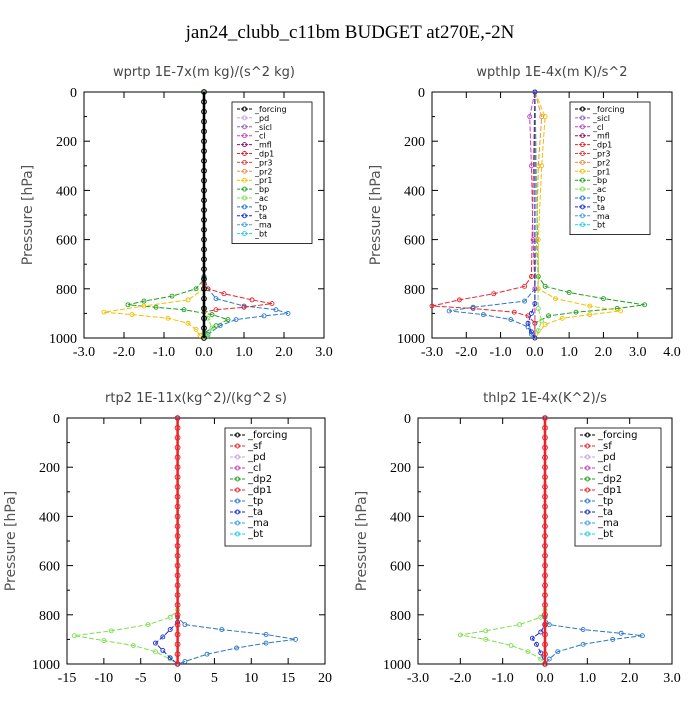 This screenshot has width=700, height=705. What do you see at coordinates (263, 145) in the screenshot?
I see `legend-entry: _mfl` at bounding box center [263, 145].